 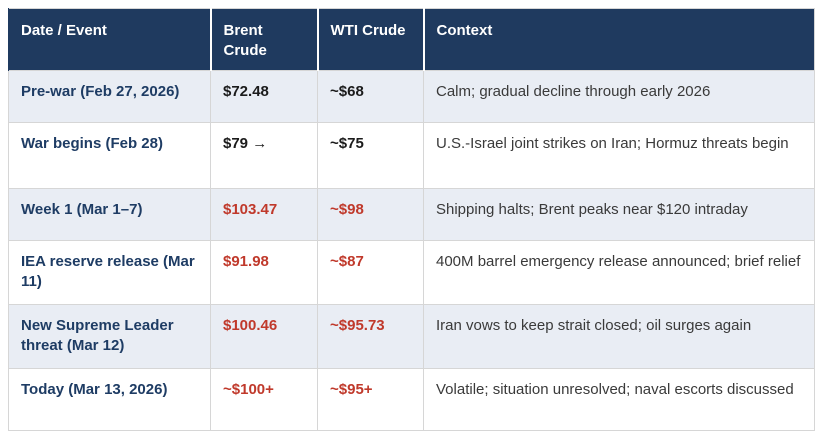 What do you see at coordinates (618, 39) in the screenshot?
I see `column-header-context: Context` at bounding box center [618, 39].